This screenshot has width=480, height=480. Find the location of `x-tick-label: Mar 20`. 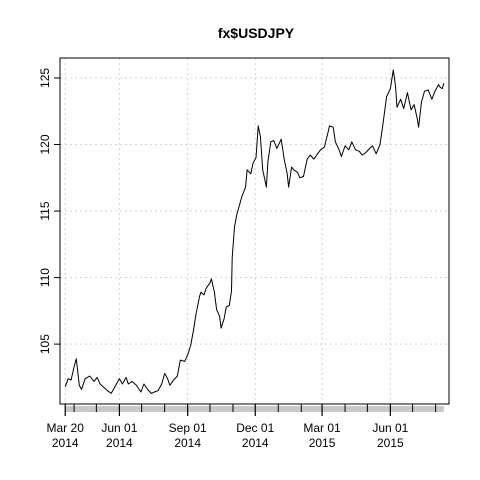

x-tick-label: Mar 20 is located at coordinates (66, 428).